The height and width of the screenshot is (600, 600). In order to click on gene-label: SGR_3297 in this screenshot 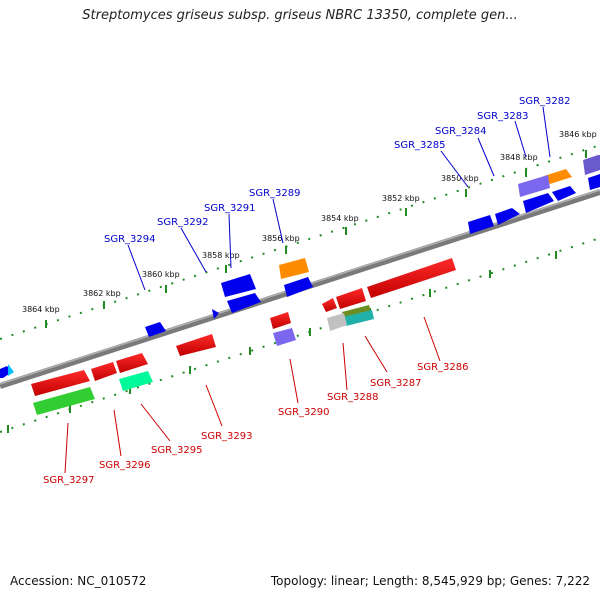, I will do `click(69, 480)`.